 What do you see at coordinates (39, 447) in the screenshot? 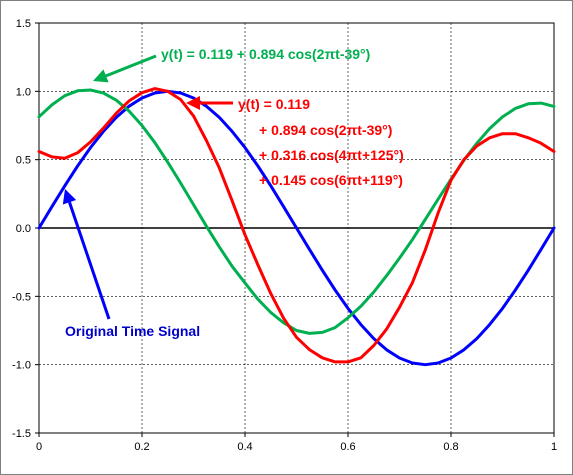
I see `x-tick-label: 0` at bounding box center [39, 447].